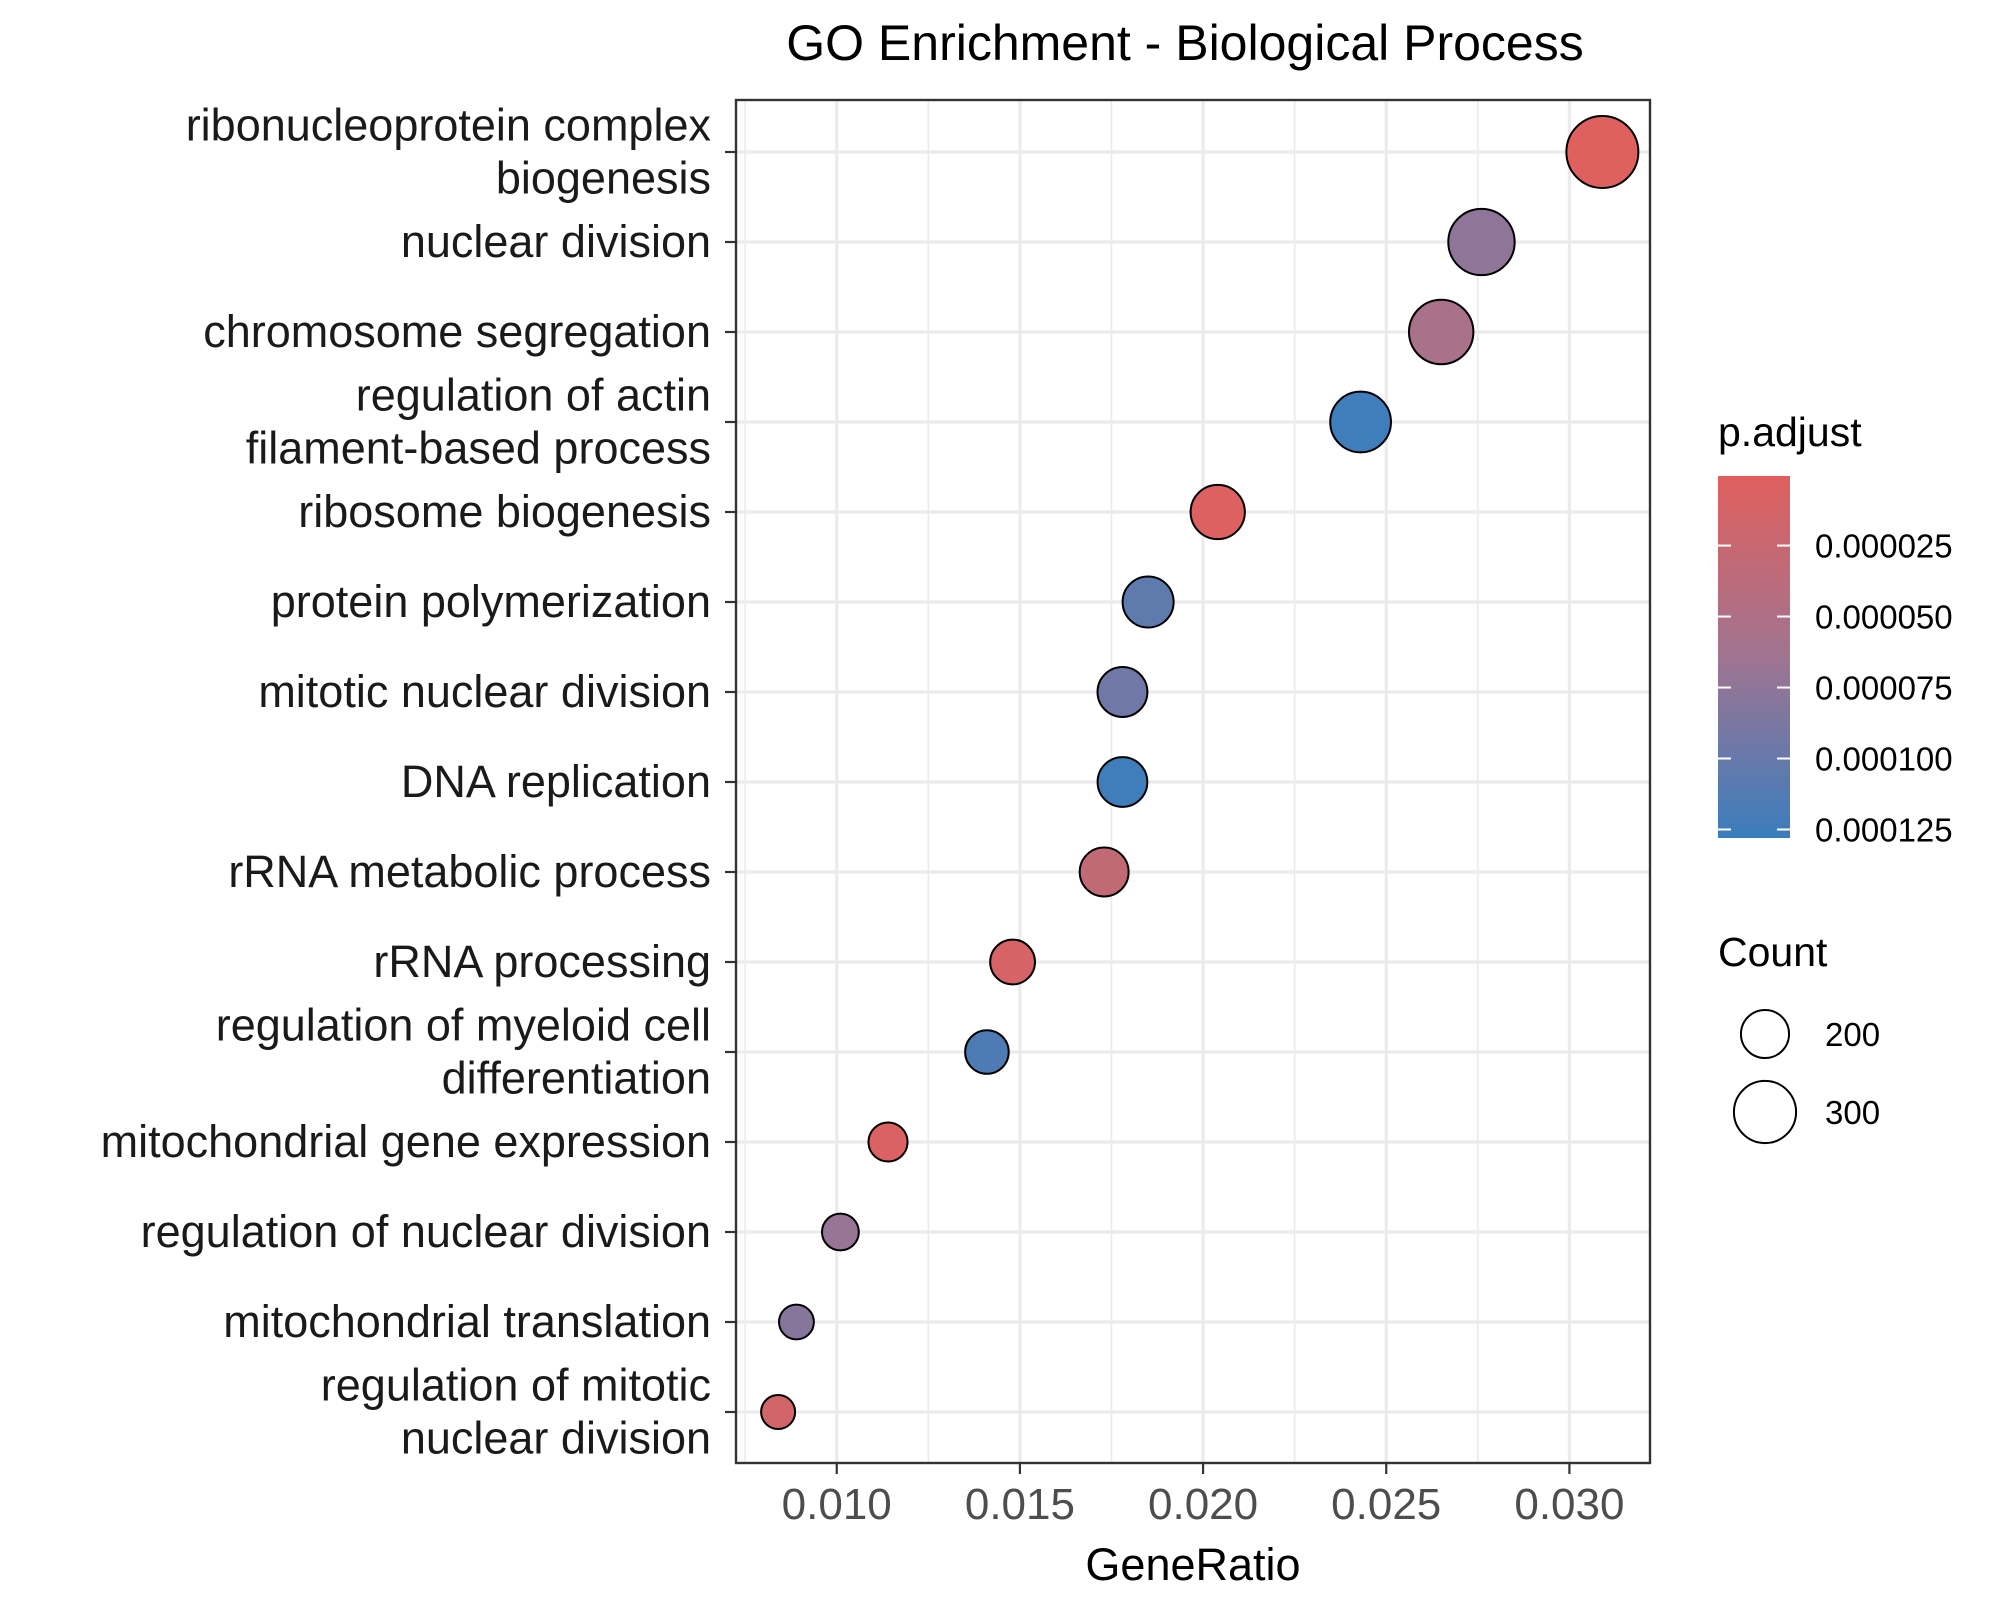  I want to click on category-label: chromosome segregation, so click(457, 331).